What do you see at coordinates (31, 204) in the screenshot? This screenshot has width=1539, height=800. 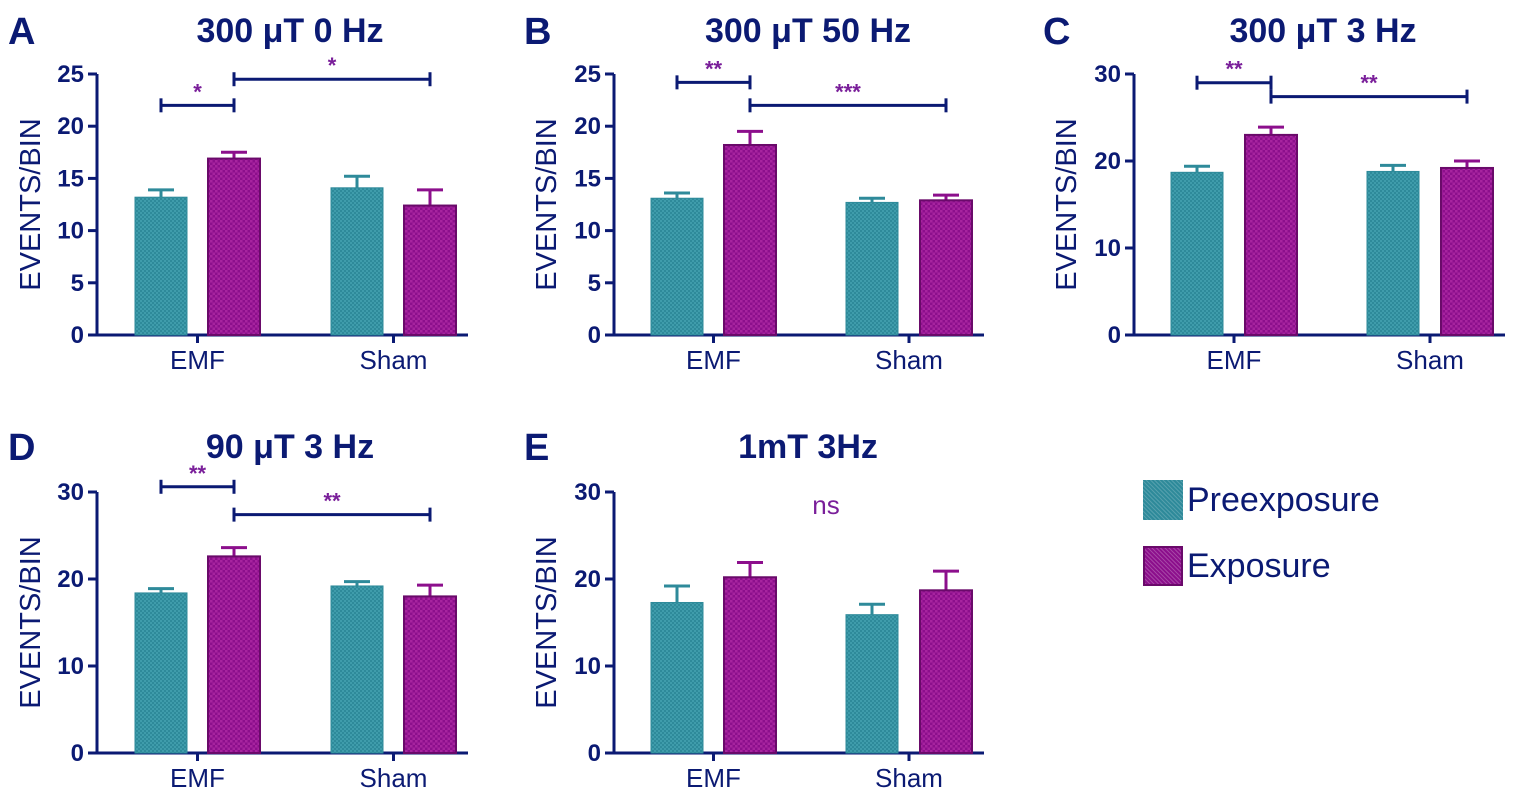 I see `panel-a-ylabel: EVENTS/BIN` at bounding box center [31, 204].